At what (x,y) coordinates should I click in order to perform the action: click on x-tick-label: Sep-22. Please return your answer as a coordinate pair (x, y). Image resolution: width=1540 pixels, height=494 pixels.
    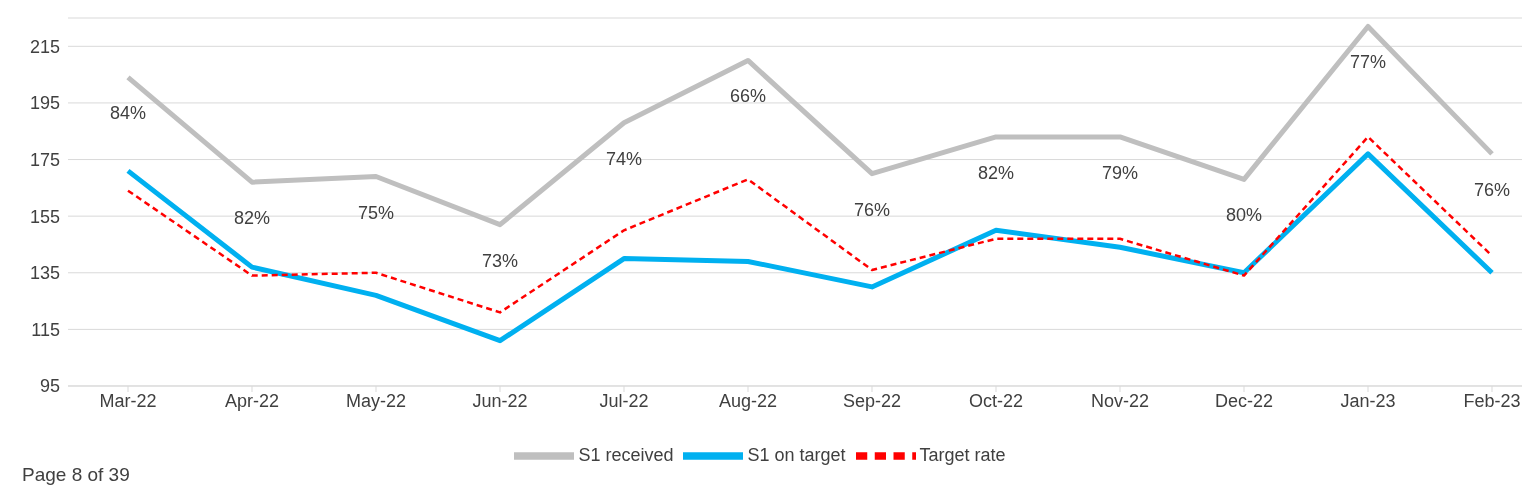
    Looking at the image, I should click on (872, 400).